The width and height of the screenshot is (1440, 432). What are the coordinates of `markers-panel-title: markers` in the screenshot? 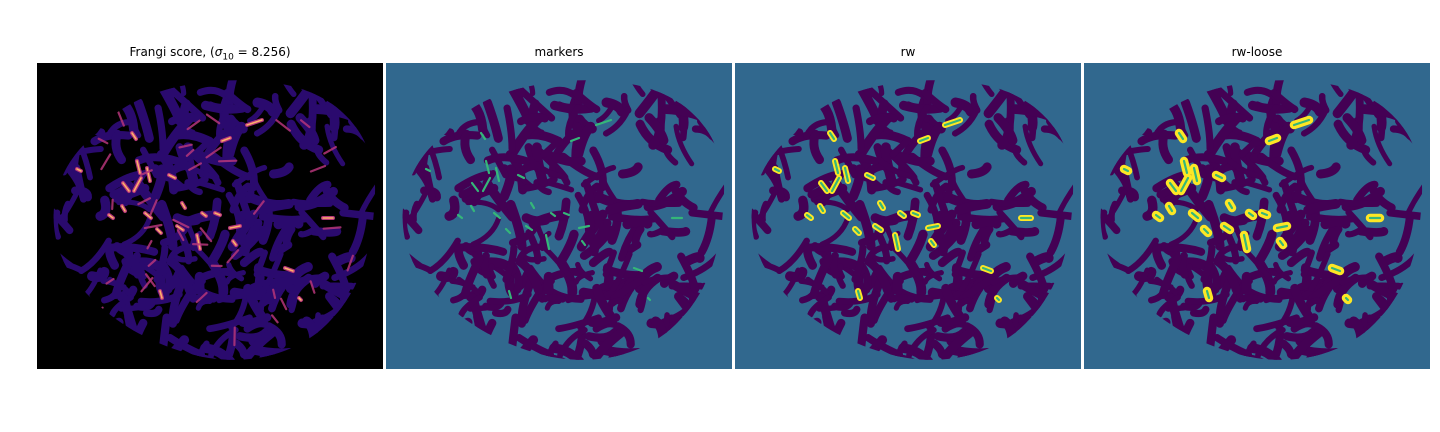 It's located at (559, 52).